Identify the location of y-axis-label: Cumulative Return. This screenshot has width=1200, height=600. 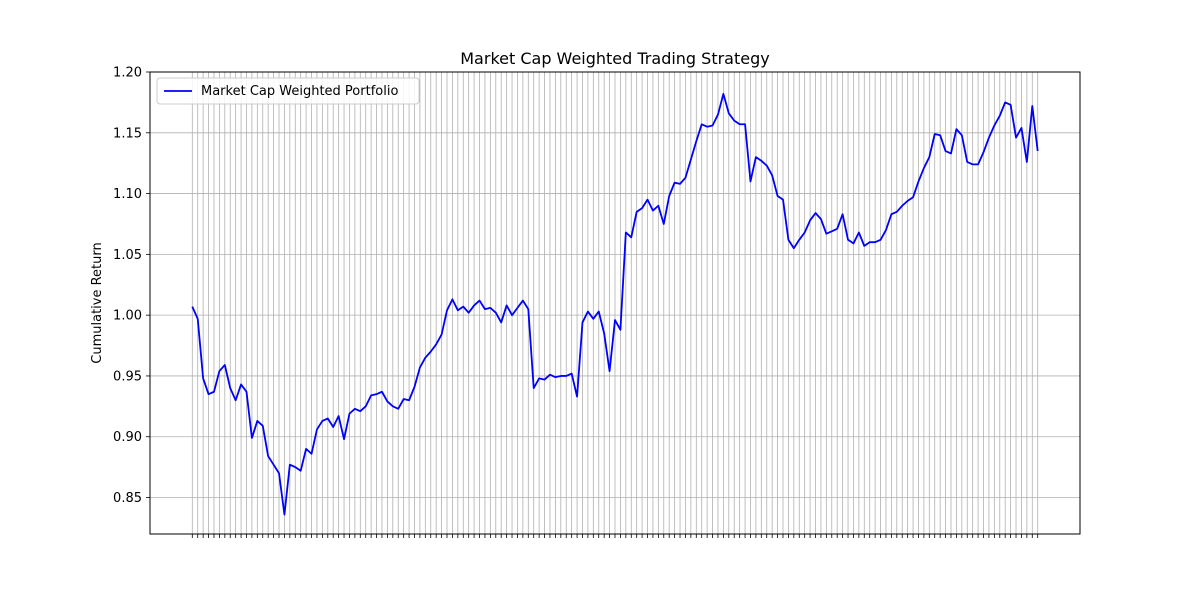
(97, 302).